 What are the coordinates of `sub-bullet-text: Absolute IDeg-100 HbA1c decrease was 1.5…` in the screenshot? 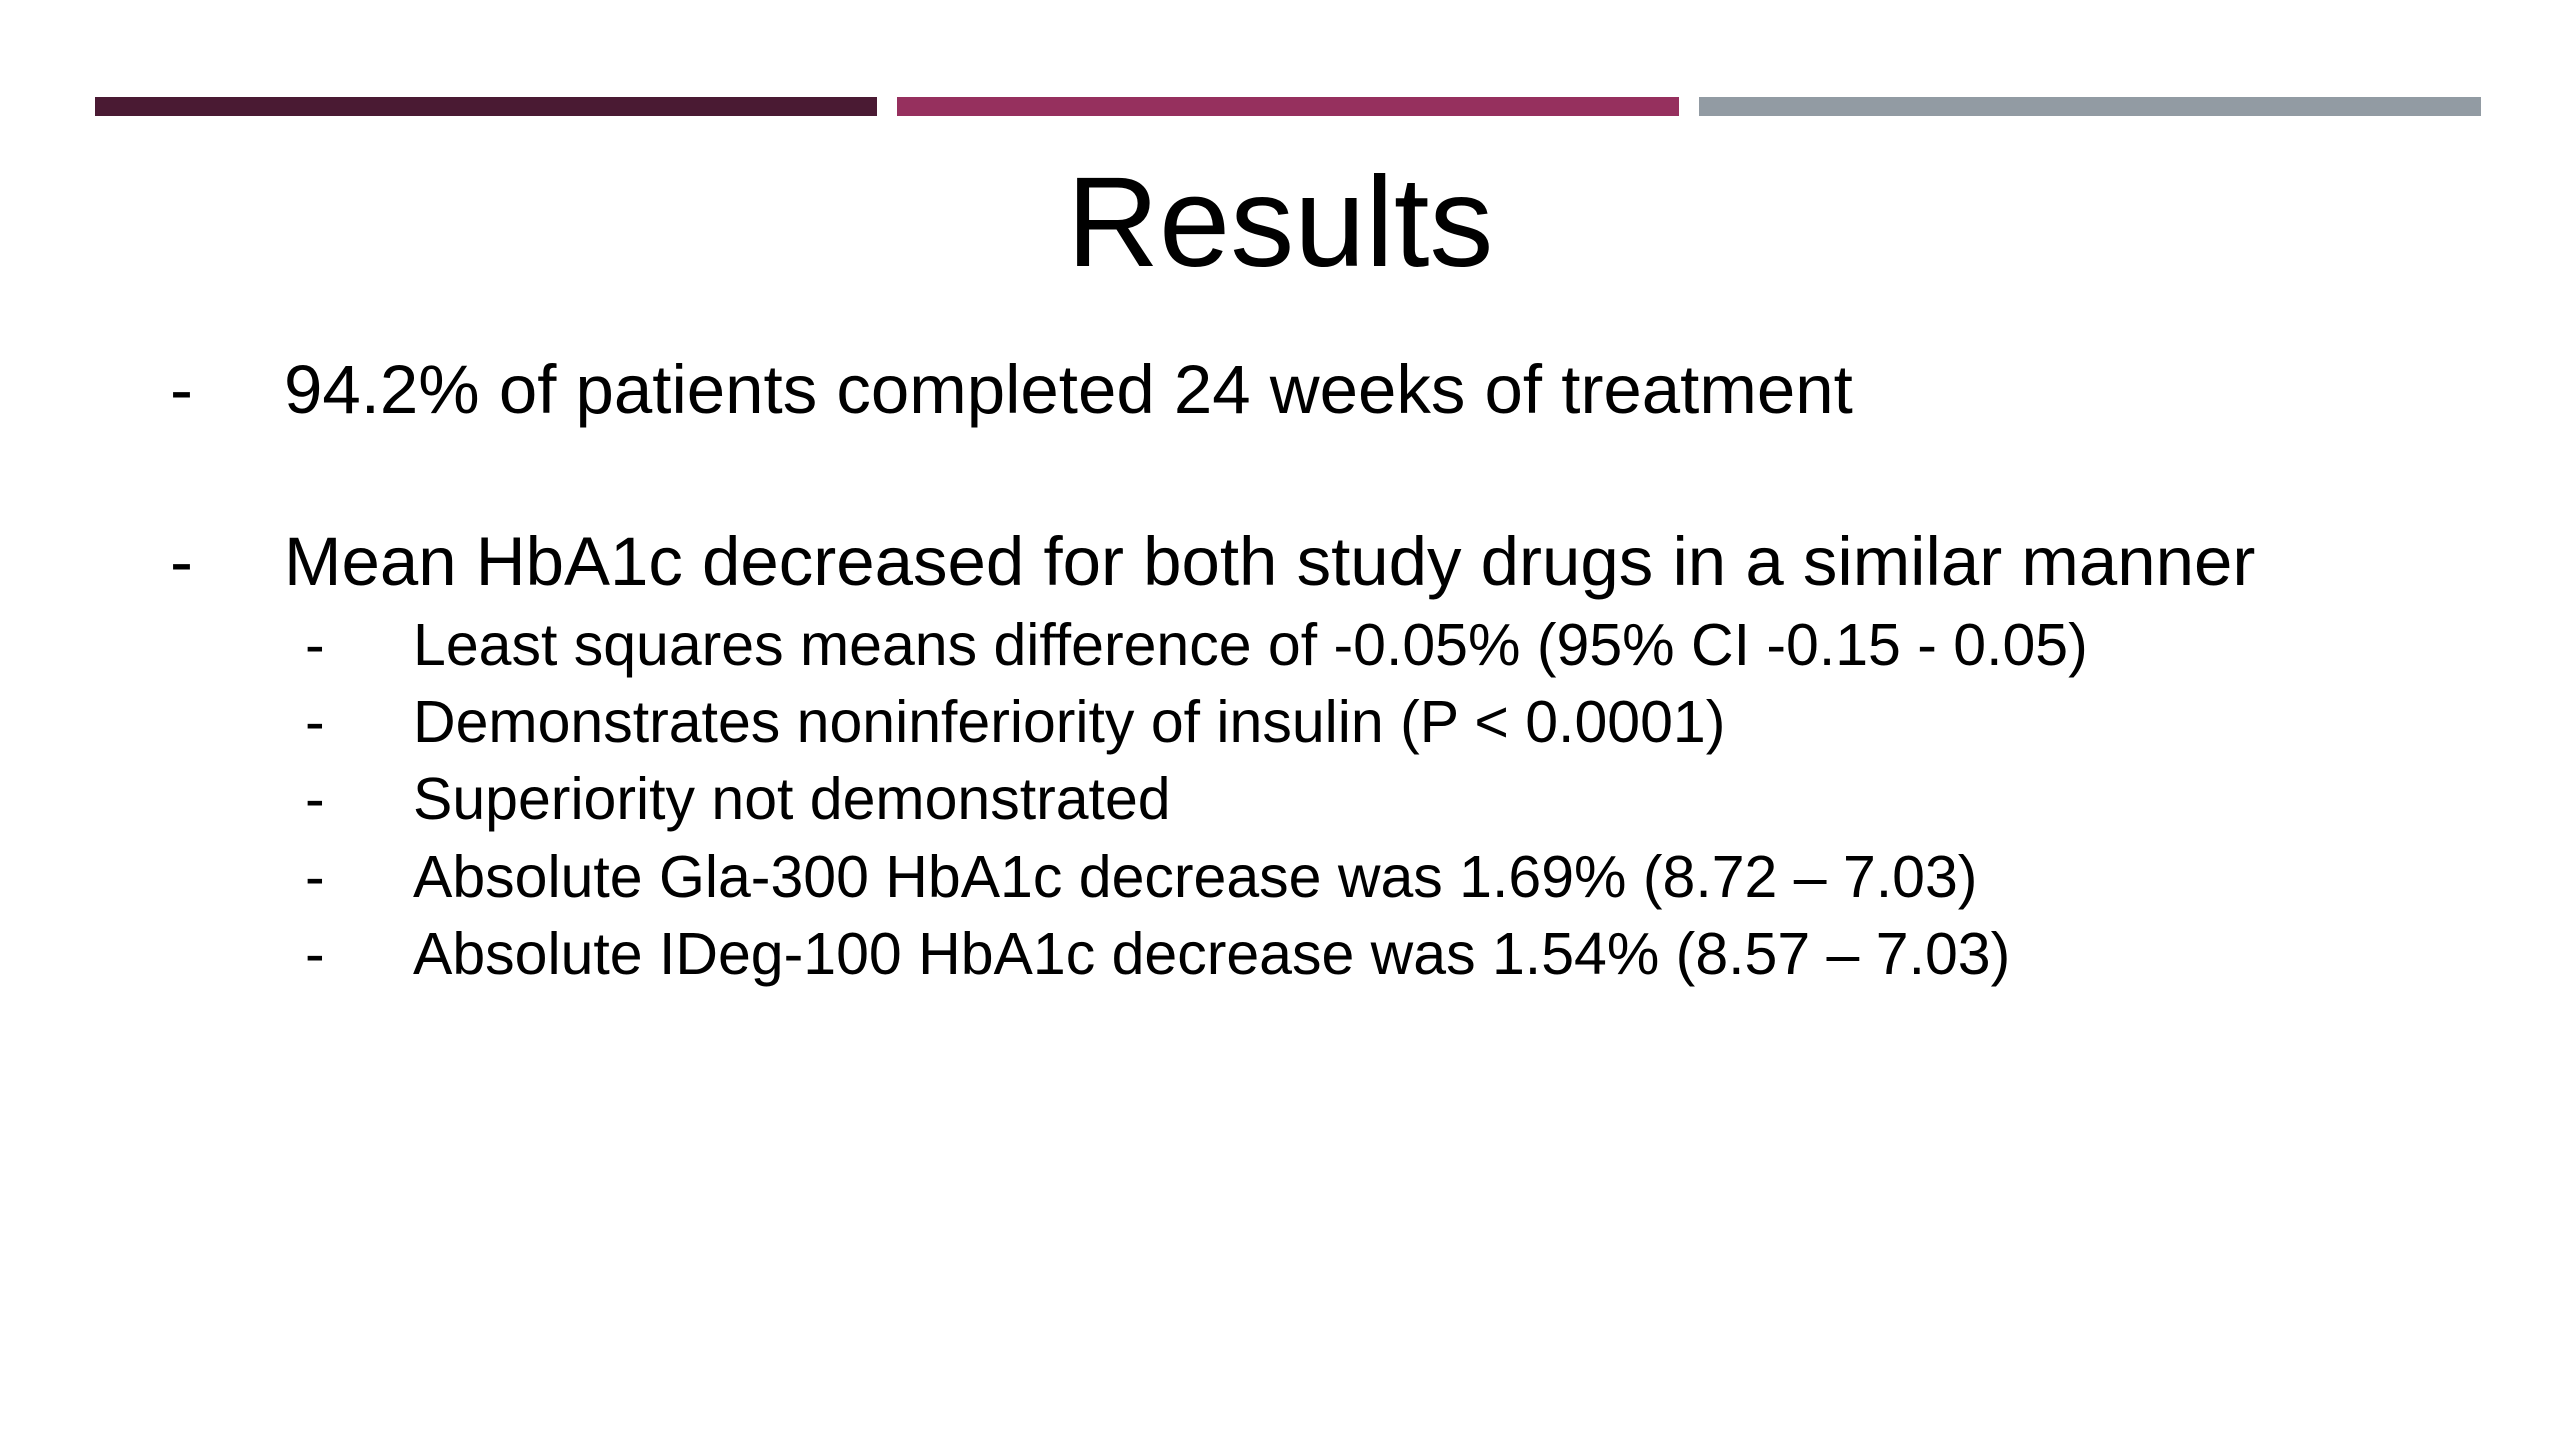 It's located at (1212, 954).